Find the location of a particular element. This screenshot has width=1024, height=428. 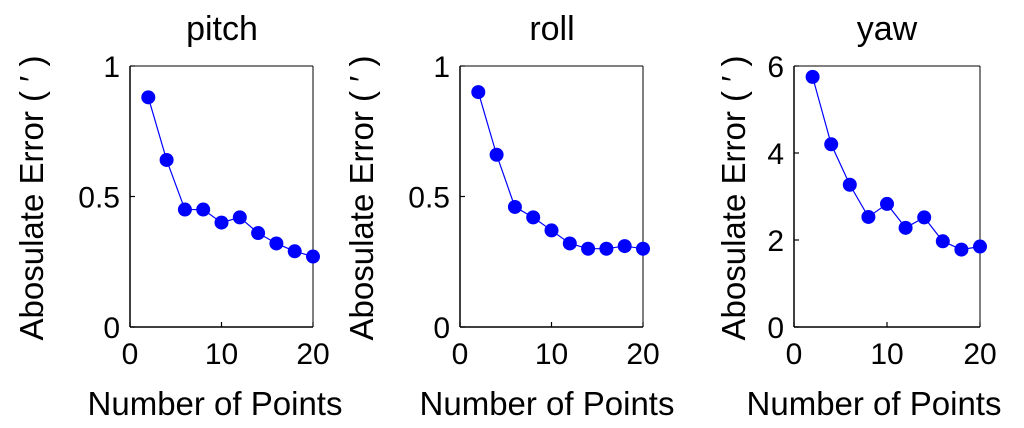

y-tick-label: 2 is located at coordinates (775, 241).